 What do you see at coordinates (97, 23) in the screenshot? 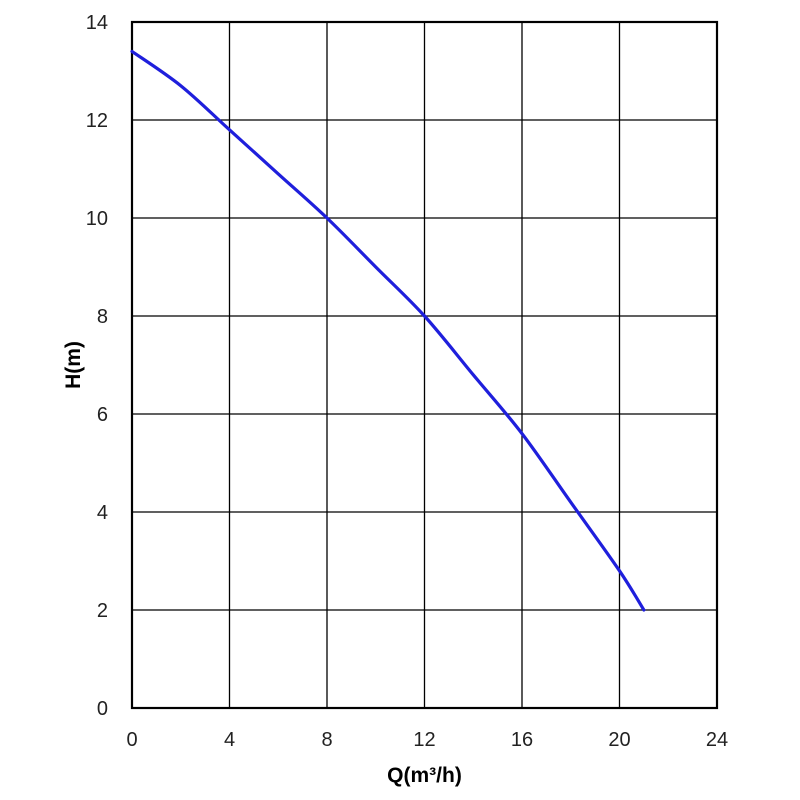
I see `y-tick-label: 14` at bounding box center [97, 23].